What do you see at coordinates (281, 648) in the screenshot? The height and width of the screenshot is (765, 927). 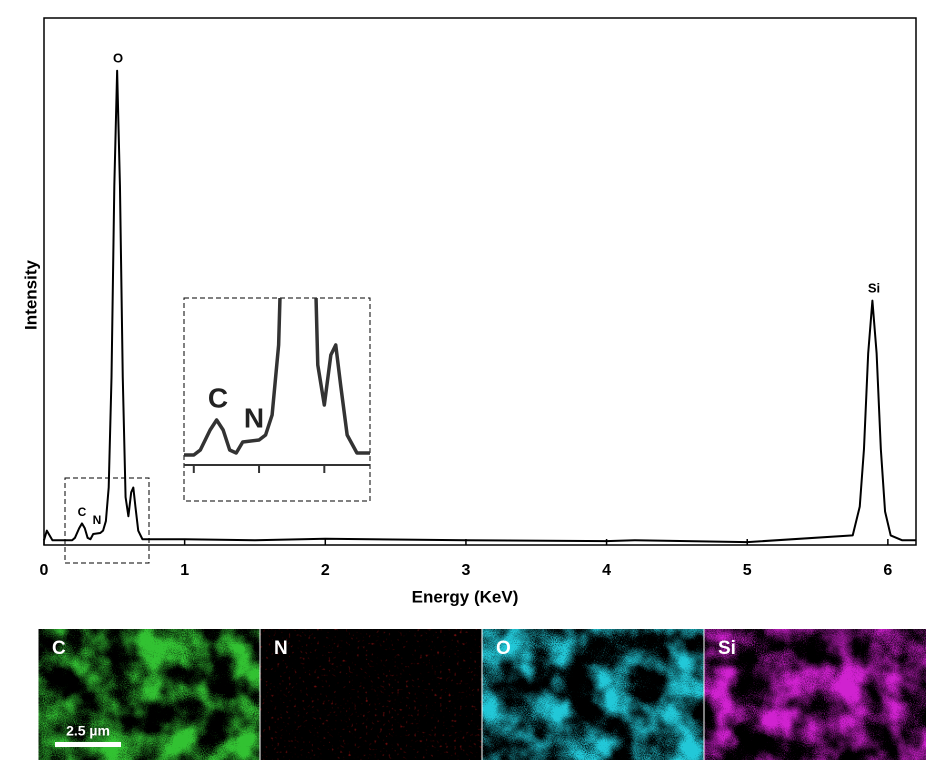 I see `map-label: N` at bounding box center [281, 648].